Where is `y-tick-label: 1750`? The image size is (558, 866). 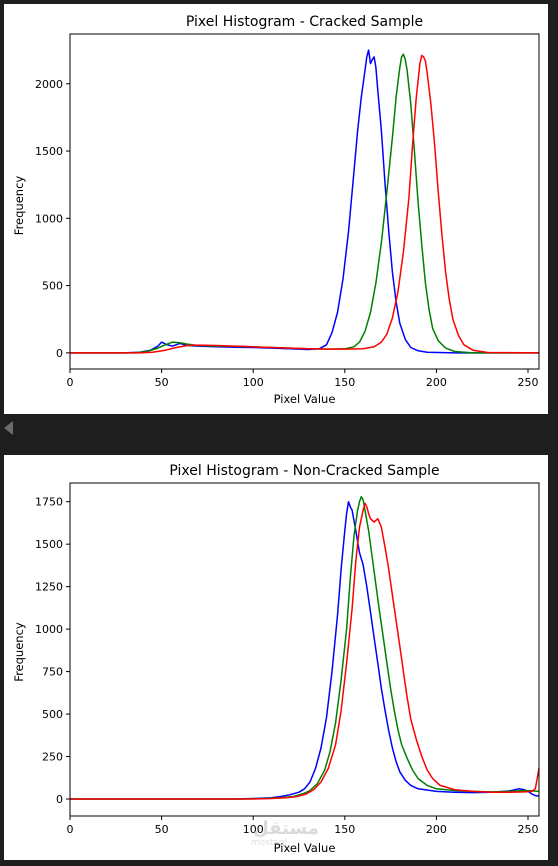
y-tick-label: 1750 is located at coordinates (49, 502).